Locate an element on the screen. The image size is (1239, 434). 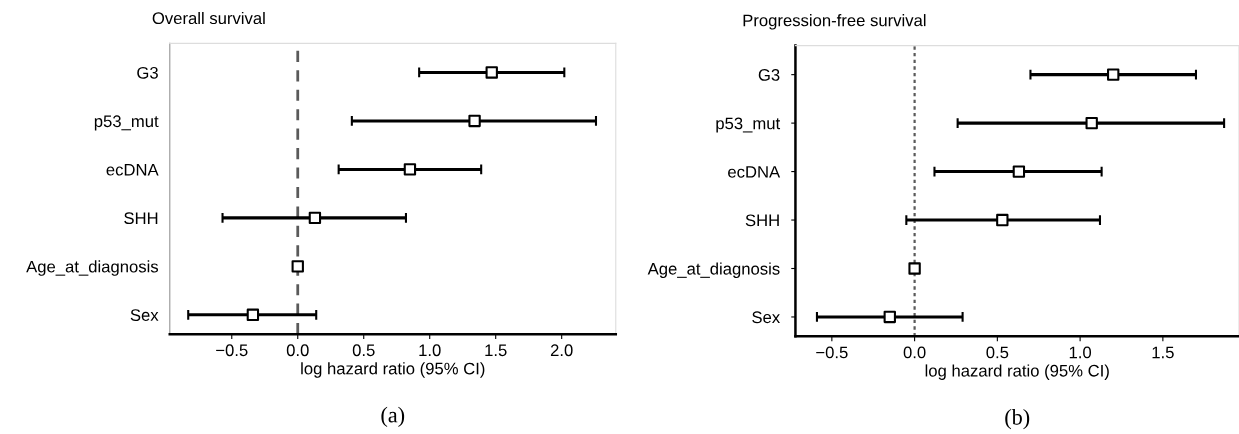
text: (a) is located at coordinates (393, 417).